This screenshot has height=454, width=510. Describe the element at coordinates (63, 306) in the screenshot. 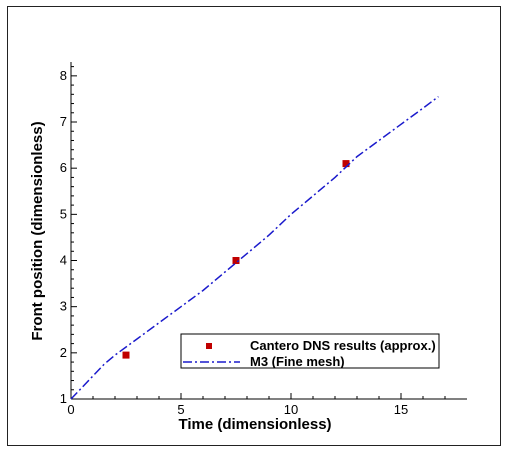

I see `y-tick-label: 3` at that location.